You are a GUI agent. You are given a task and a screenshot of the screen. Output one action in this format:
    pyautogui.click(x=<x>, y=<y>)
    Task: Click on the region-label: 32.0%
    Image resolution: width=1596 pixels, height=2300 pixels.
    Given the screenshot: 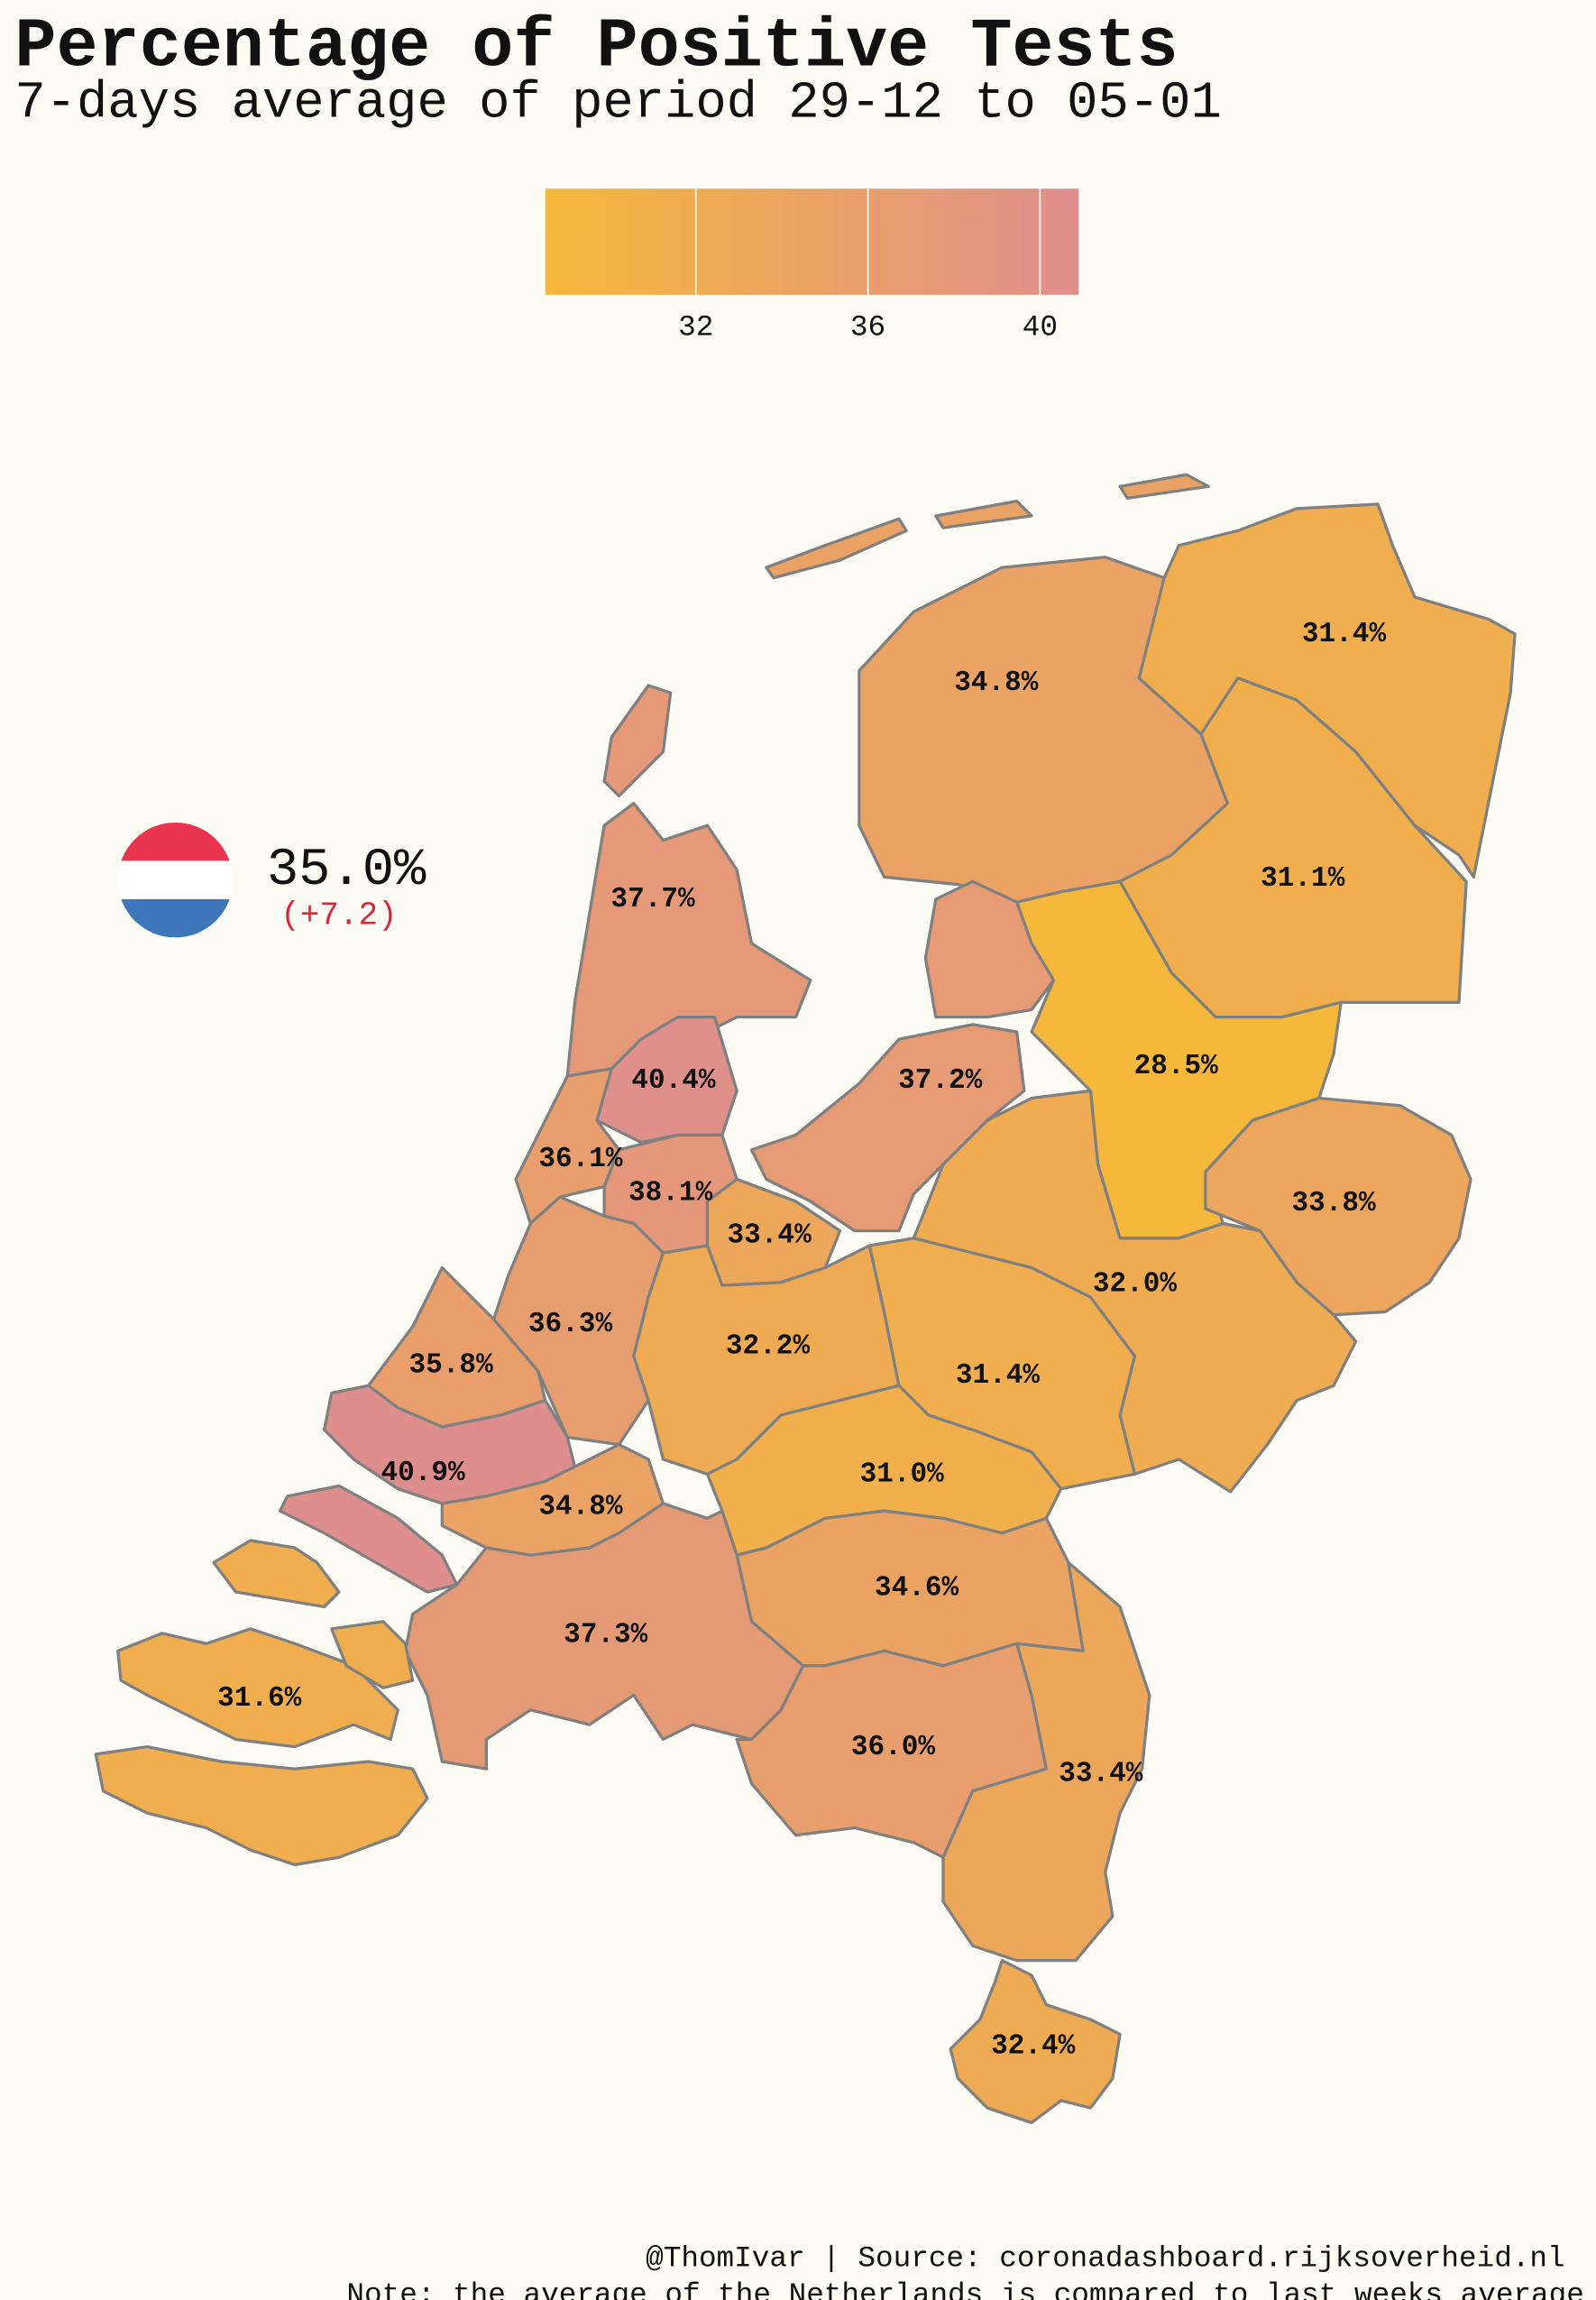 What is the action you would take?
    pyautogui.click(x=1135, y=1285)
    